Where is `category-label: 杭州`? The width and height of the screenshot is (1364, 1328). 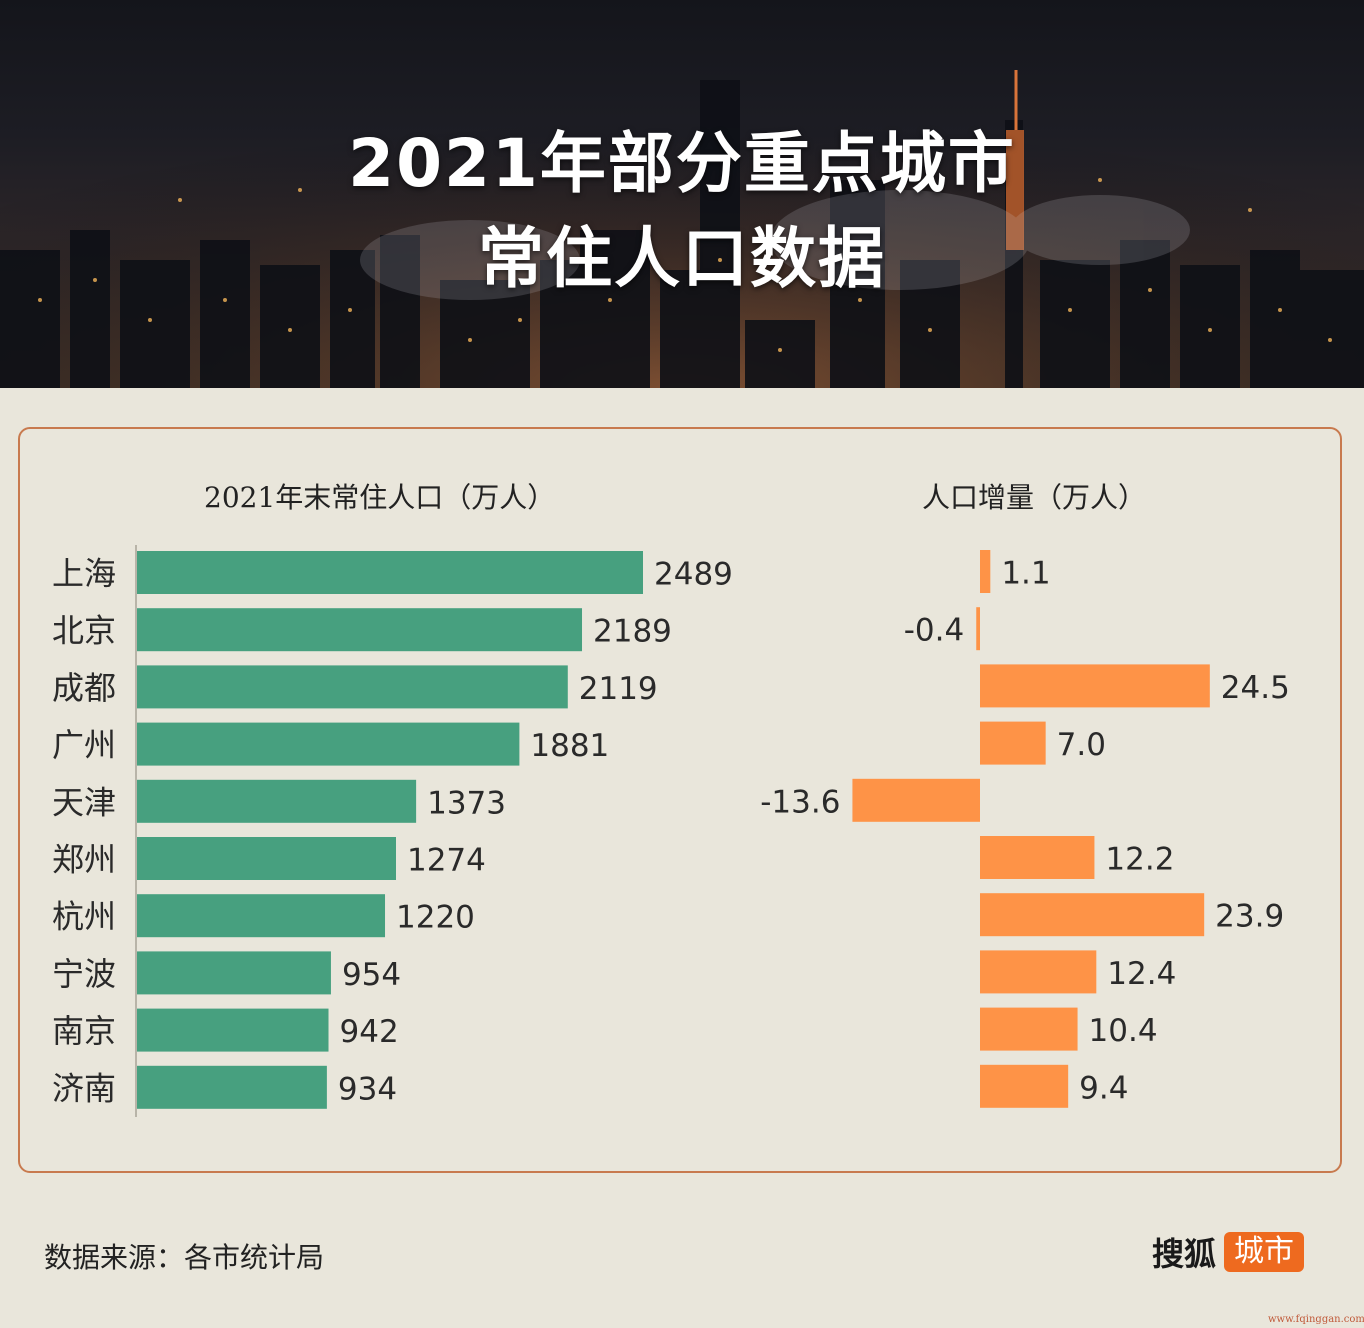
category-label: 杭州 is located at coordinates (84, 917).